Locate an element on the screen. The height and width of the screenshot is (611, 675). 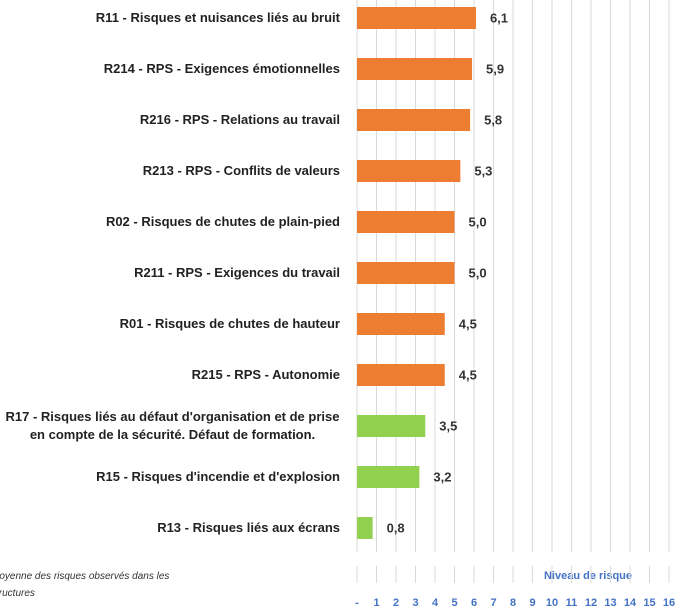
value-label: 3,2 is located at coordinates (442, 476).